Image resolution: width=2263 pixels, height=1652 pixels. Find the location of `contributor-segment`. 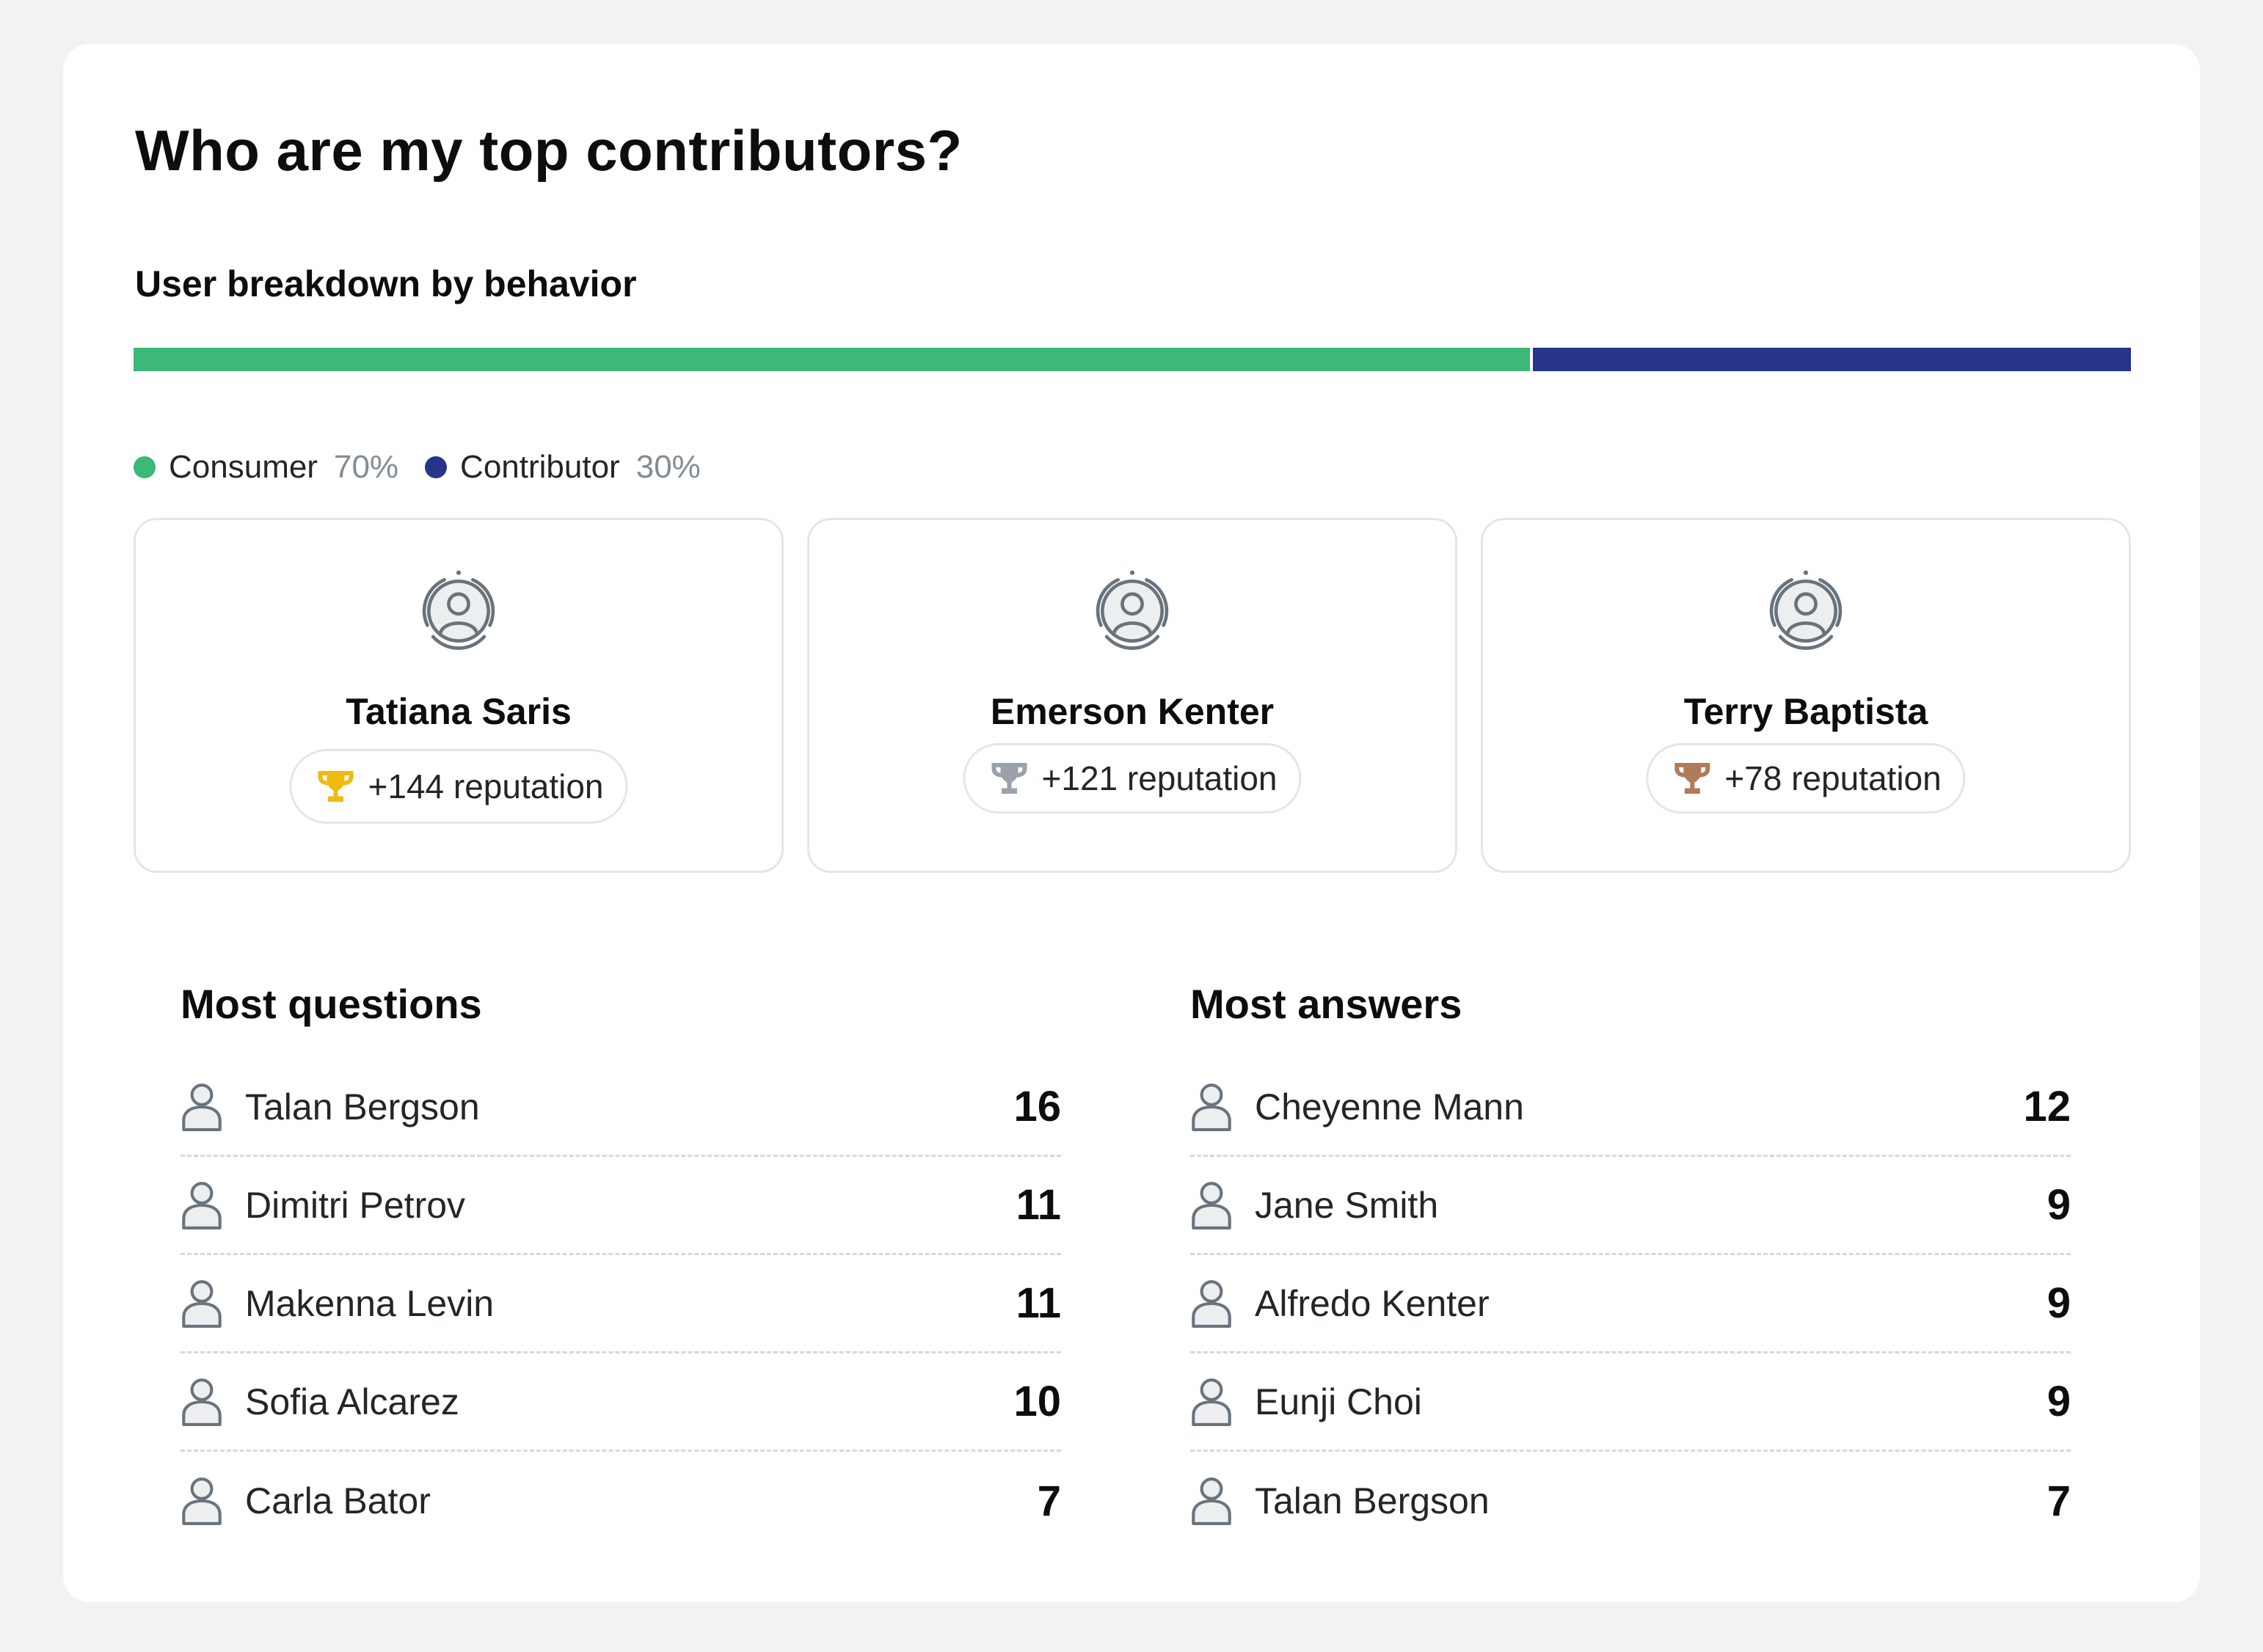

contributor-segment is located at coordinates (1831, 359).